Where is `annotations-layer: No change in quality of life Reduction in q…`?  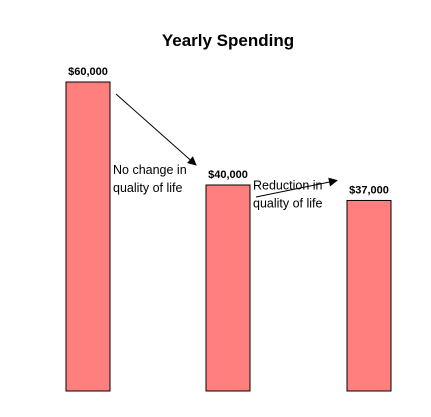 annotations-layer: No change in quality of life Reduction in q… is located at coordinates (225, 151).